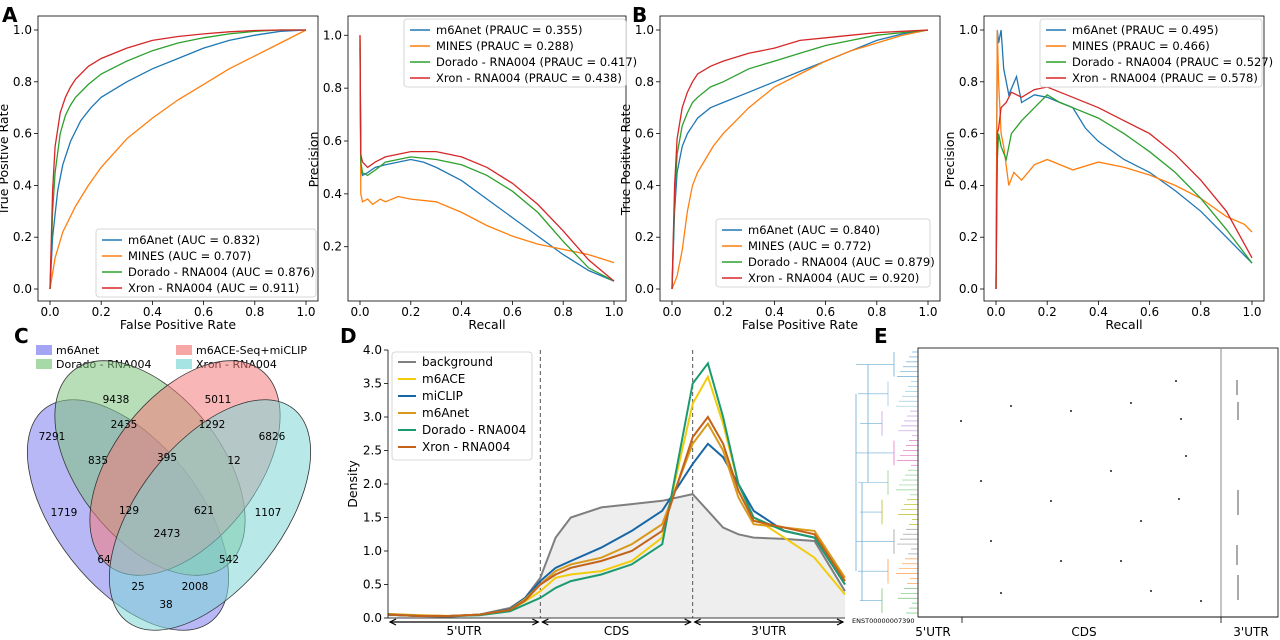 The image size is (1280, 640). I want to click on venn-region-count: 395, so click(167, 458).